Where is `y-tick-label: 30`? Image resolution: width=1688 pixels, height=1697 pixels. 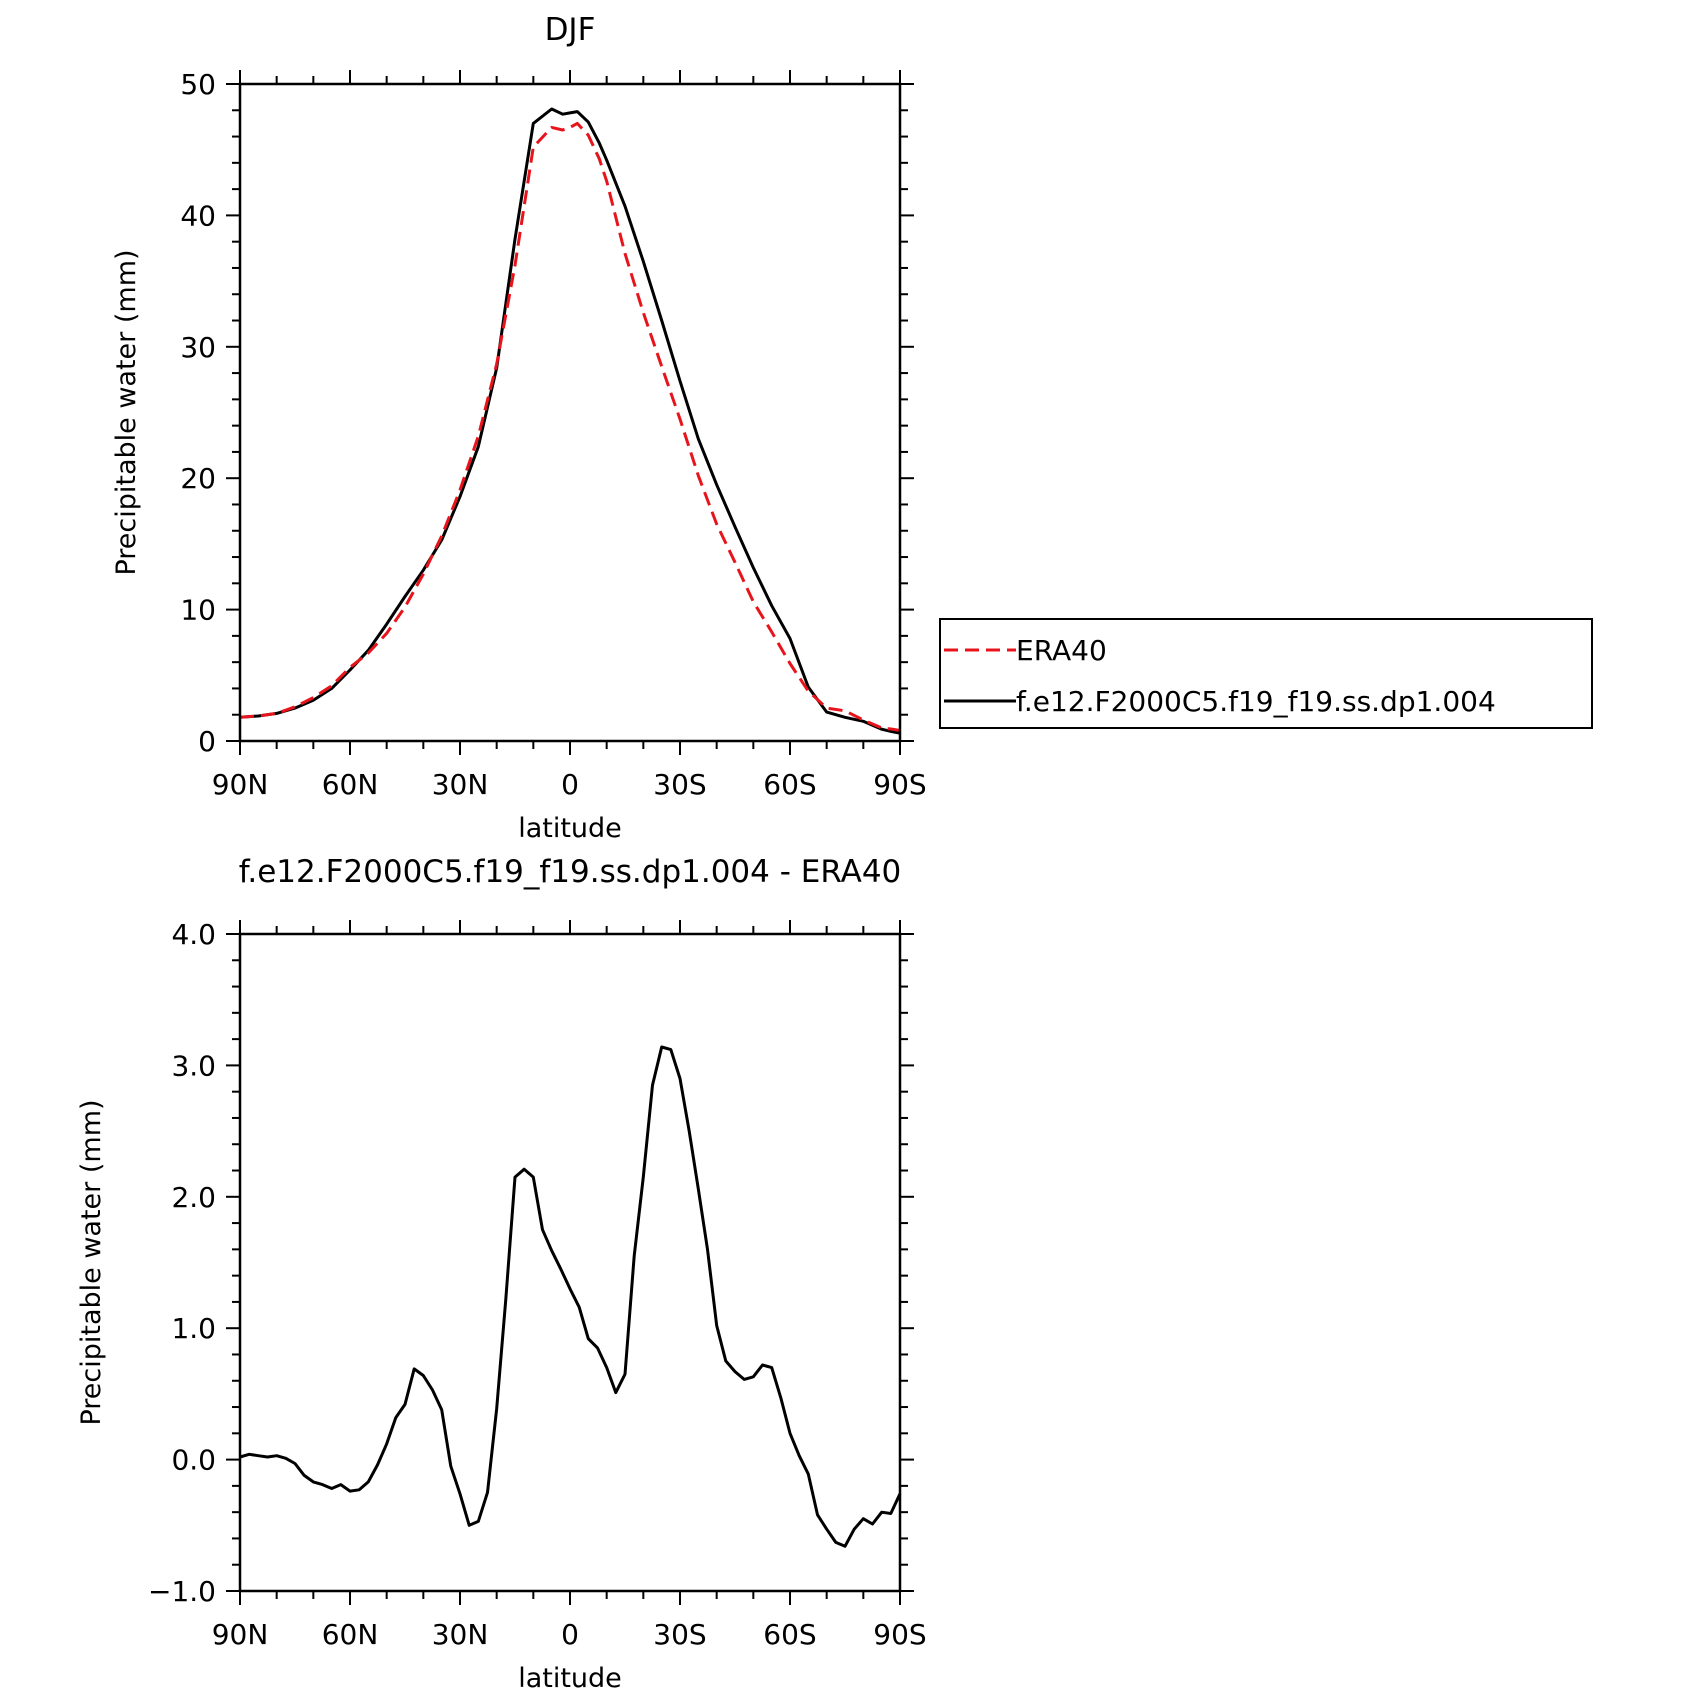 y-tick-label: 30 is located at coordinates (198, 347).